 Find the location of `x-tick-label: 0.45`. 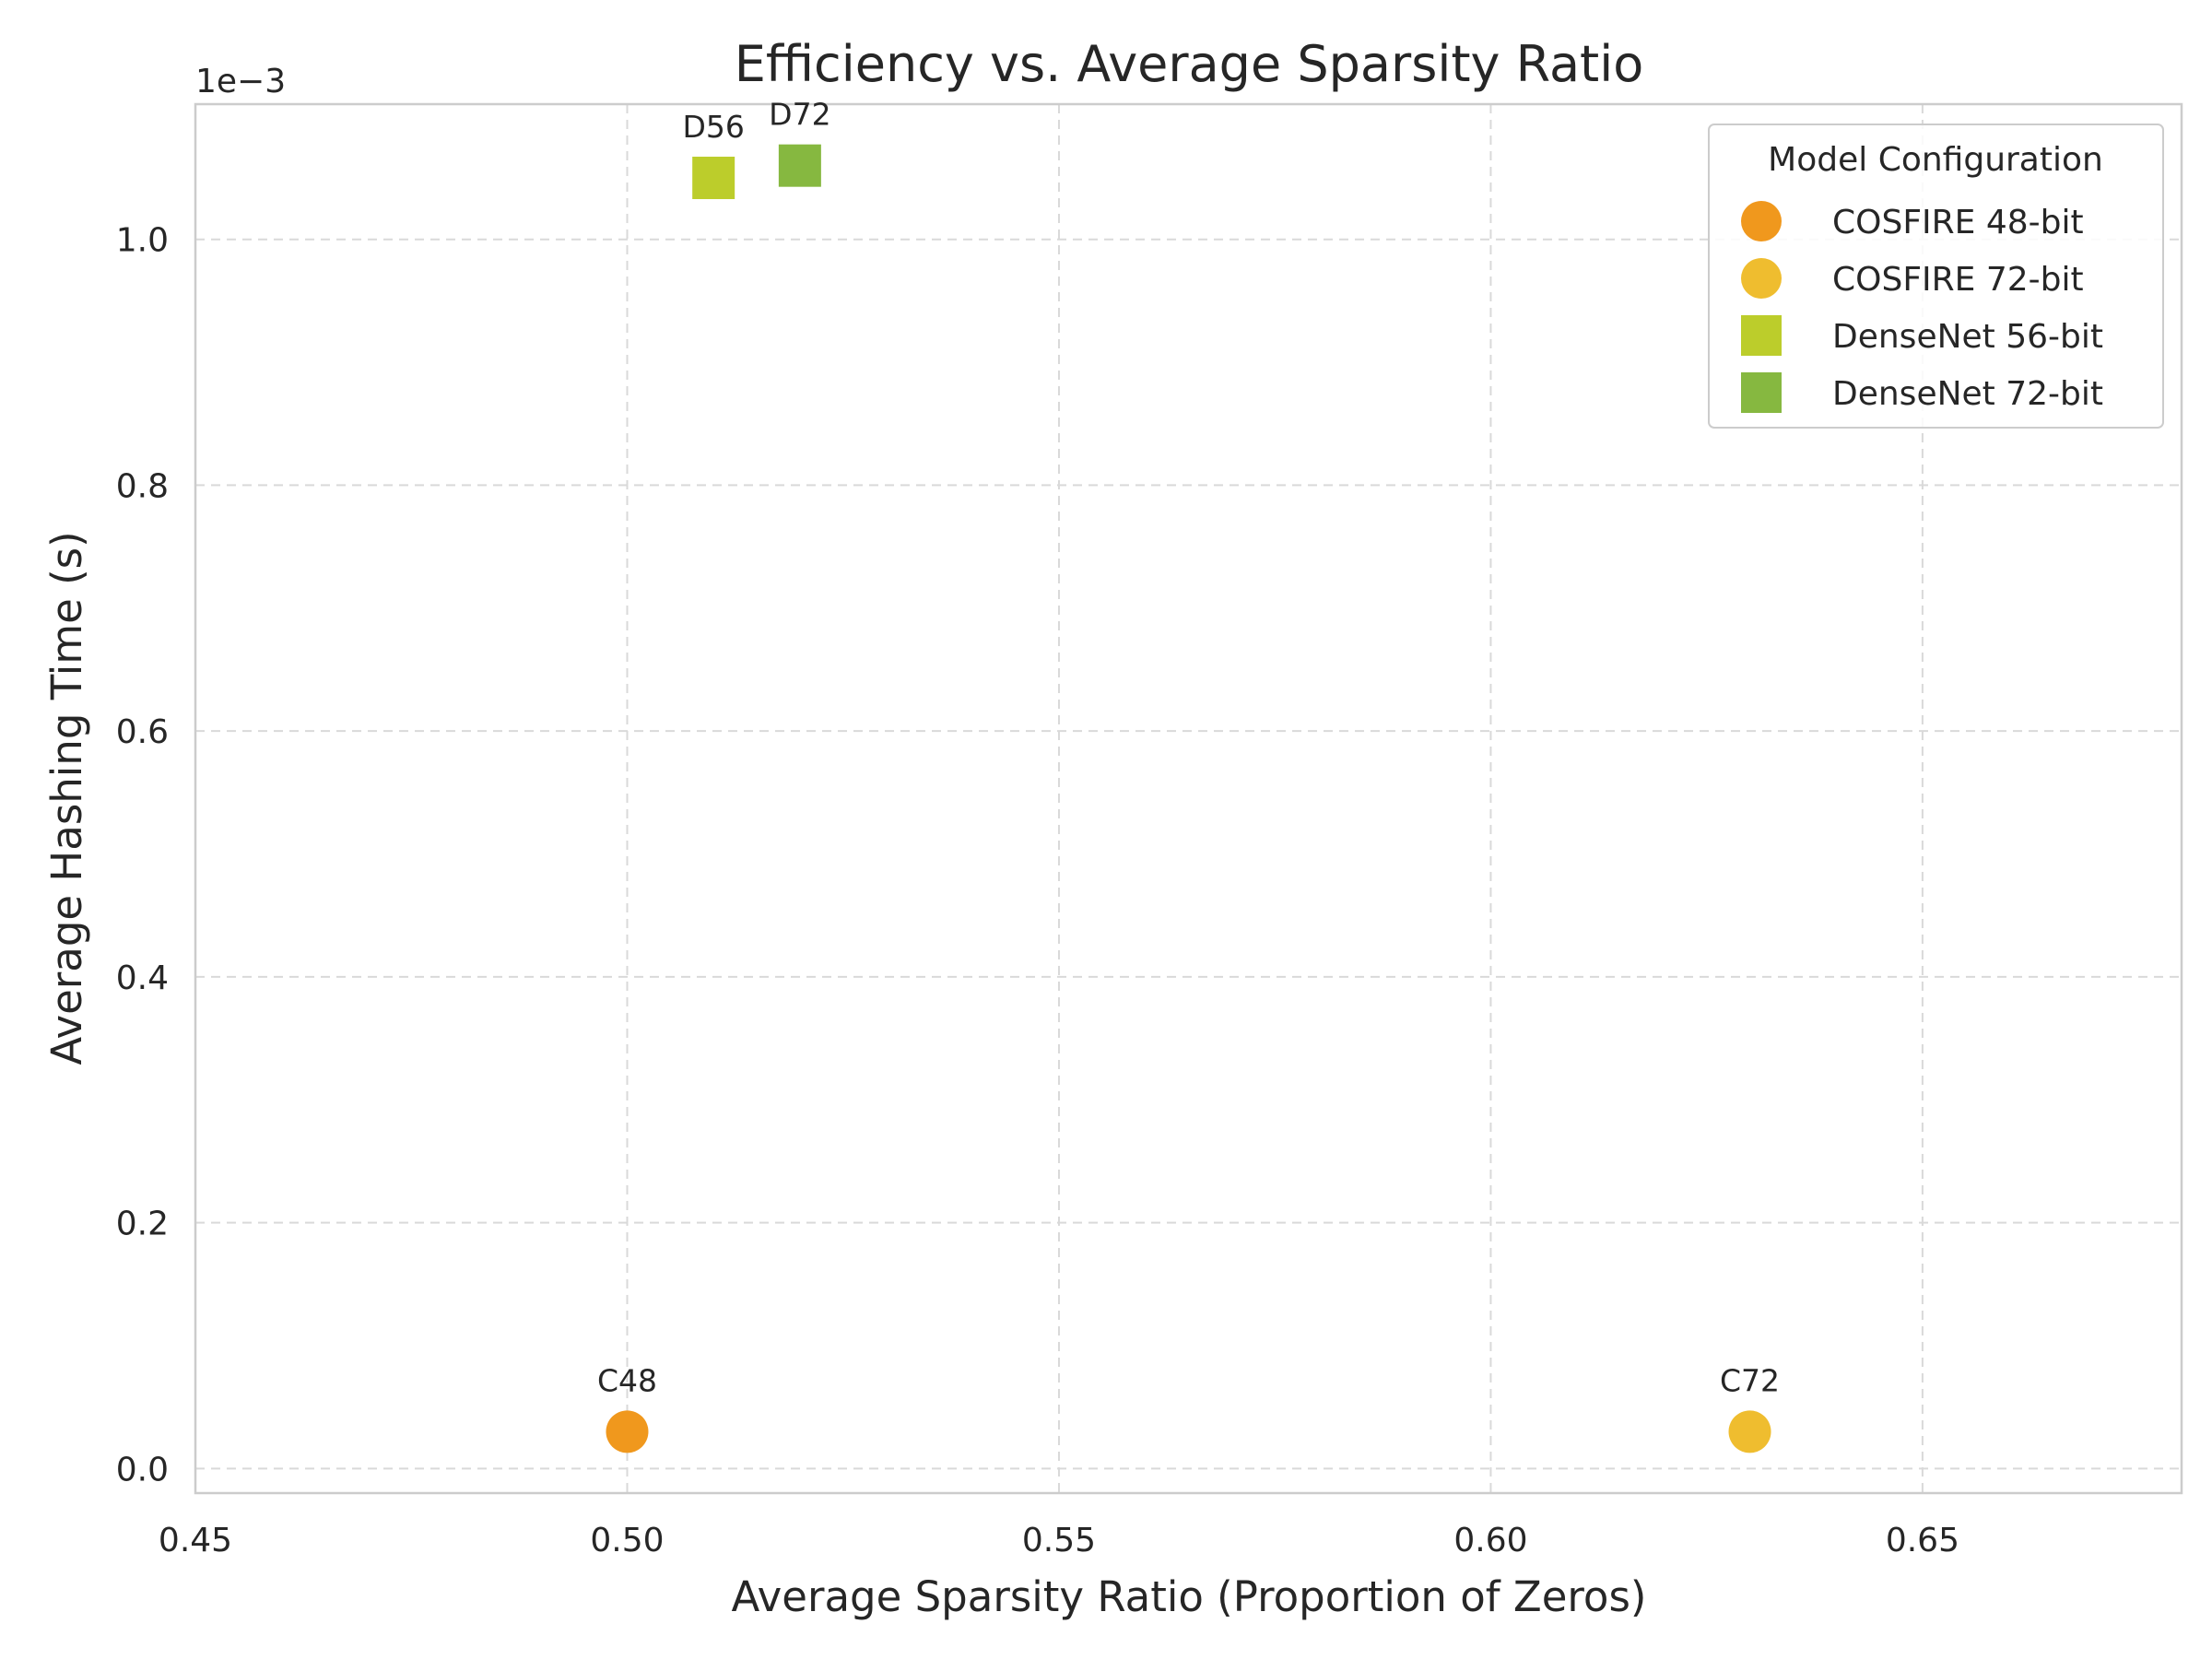

x-tick-label: 0.45 is located at coordinates (195, 1540).